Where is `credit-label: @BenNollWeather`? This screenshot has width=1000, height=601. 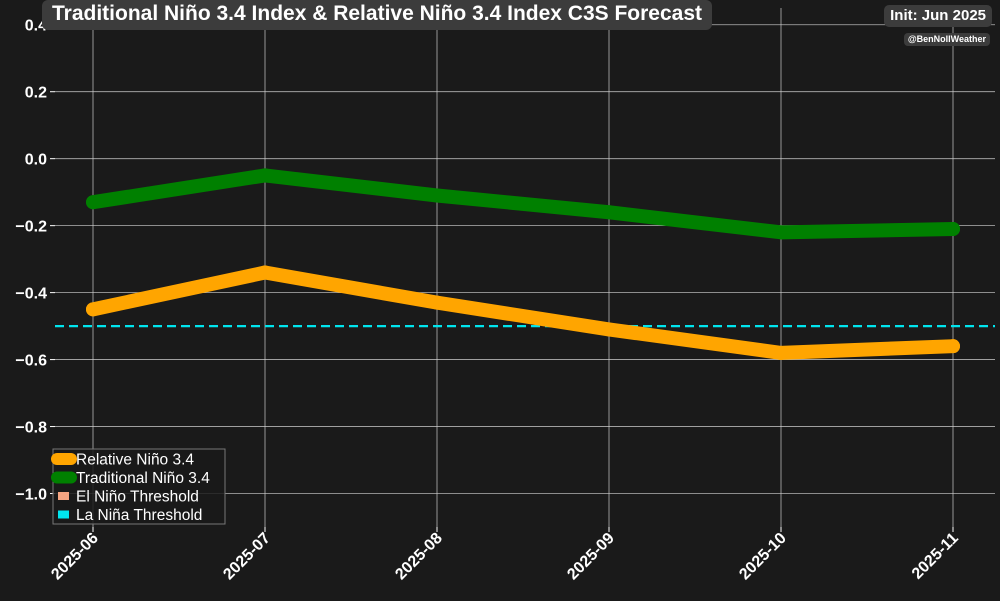 credit-label: @BenNollWeather is located at coordinates (946, 39).